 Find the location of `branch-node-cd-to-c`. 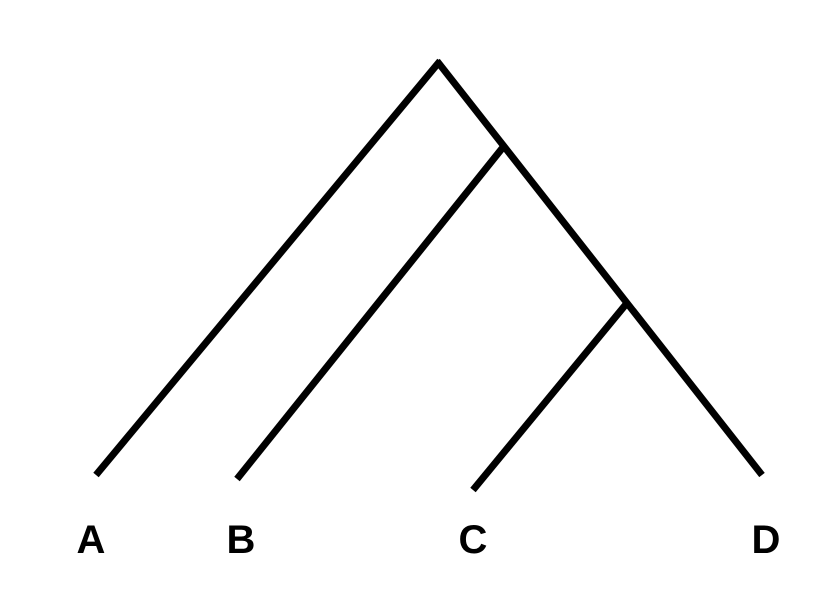

branch-node-cd-to-c is located at coordinates (550, 396).